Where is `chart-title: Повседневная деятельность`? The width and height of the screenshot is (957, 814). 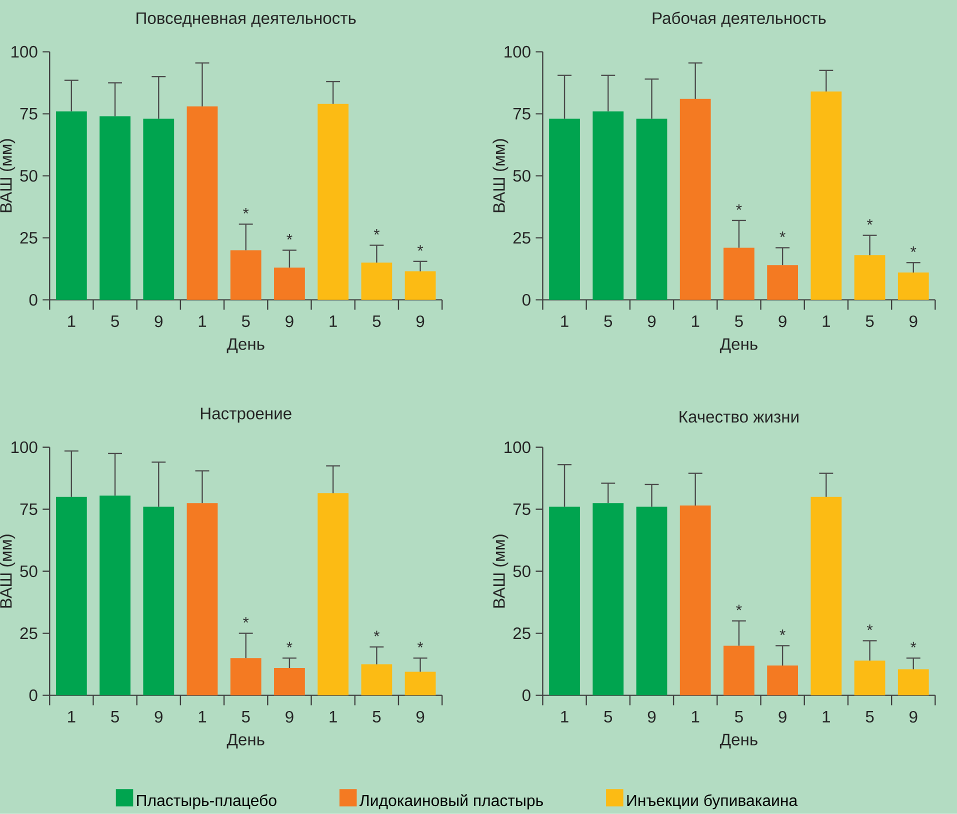
chart-title: Повседневная деятельность is located at coordinates (246, 20).